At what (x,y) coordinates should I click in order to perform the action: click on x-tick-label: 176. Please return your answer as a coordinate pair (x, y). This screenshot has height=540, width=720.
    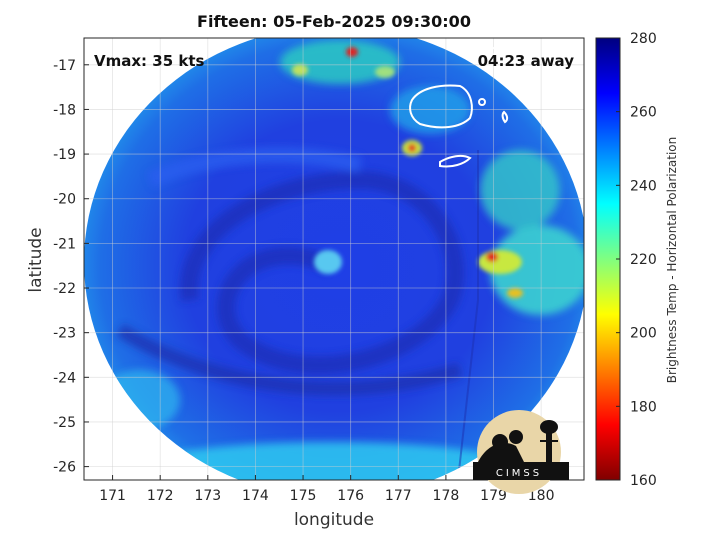
    Looking at the image, I should click on (350, 496).